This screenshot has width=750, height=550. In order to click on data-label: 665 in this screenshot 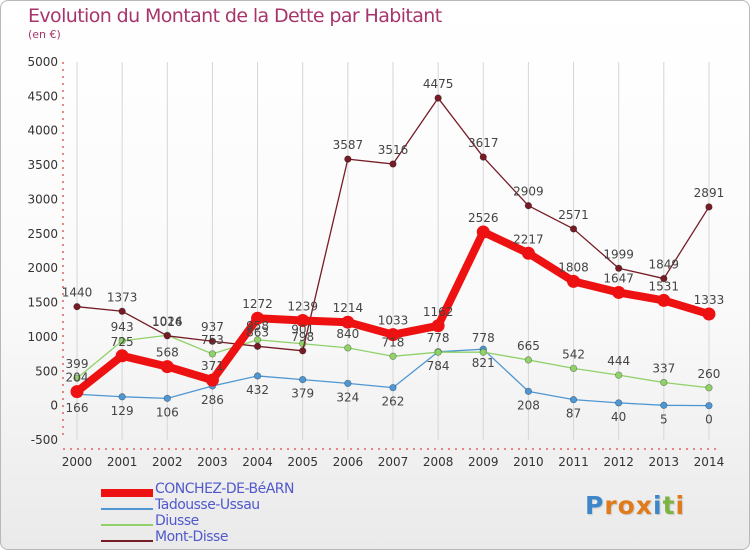, I will do `click(528, 346)`.